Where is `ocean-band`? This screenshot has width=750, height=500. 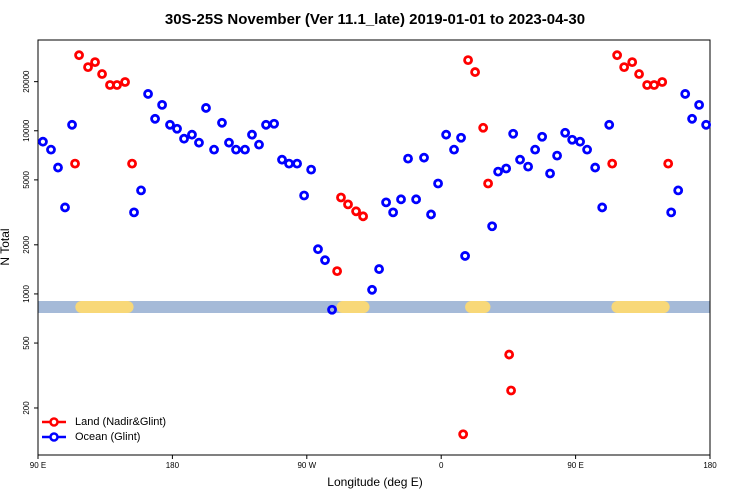
ocean-band is located at coordinates (374, 307).